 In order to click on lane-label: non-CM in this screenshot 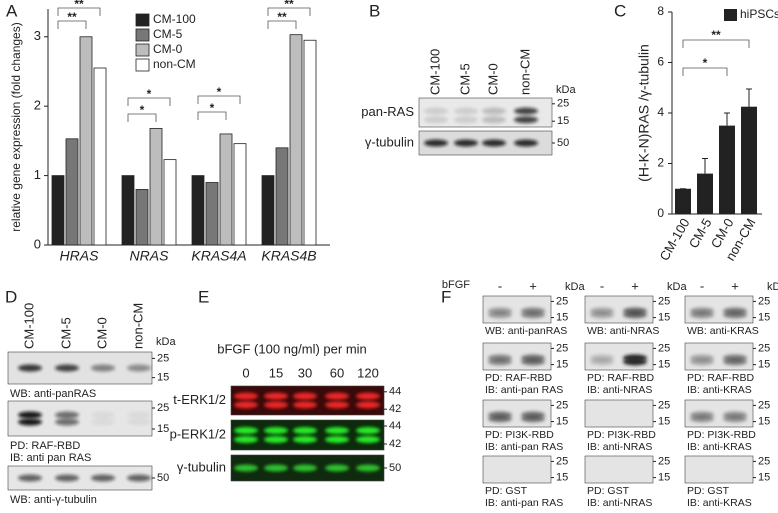, I will do `click(137, 326)`.